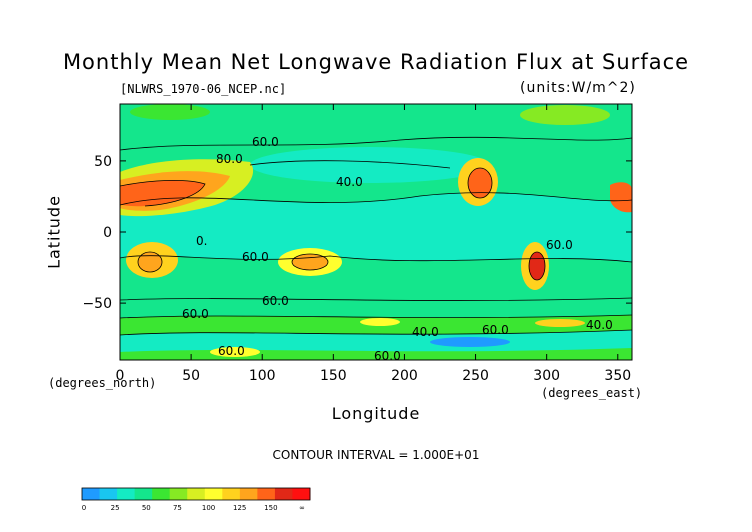  I want to click on tropical-band, so click(376, 227).